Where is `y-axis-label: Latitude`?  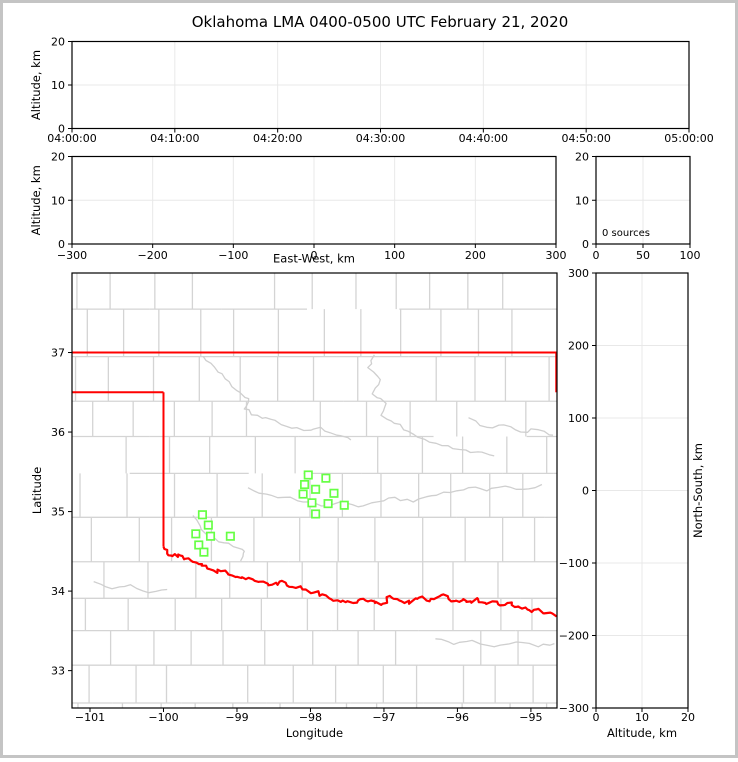
y-axis-label: Latitude is located at coordinates (37, 490).